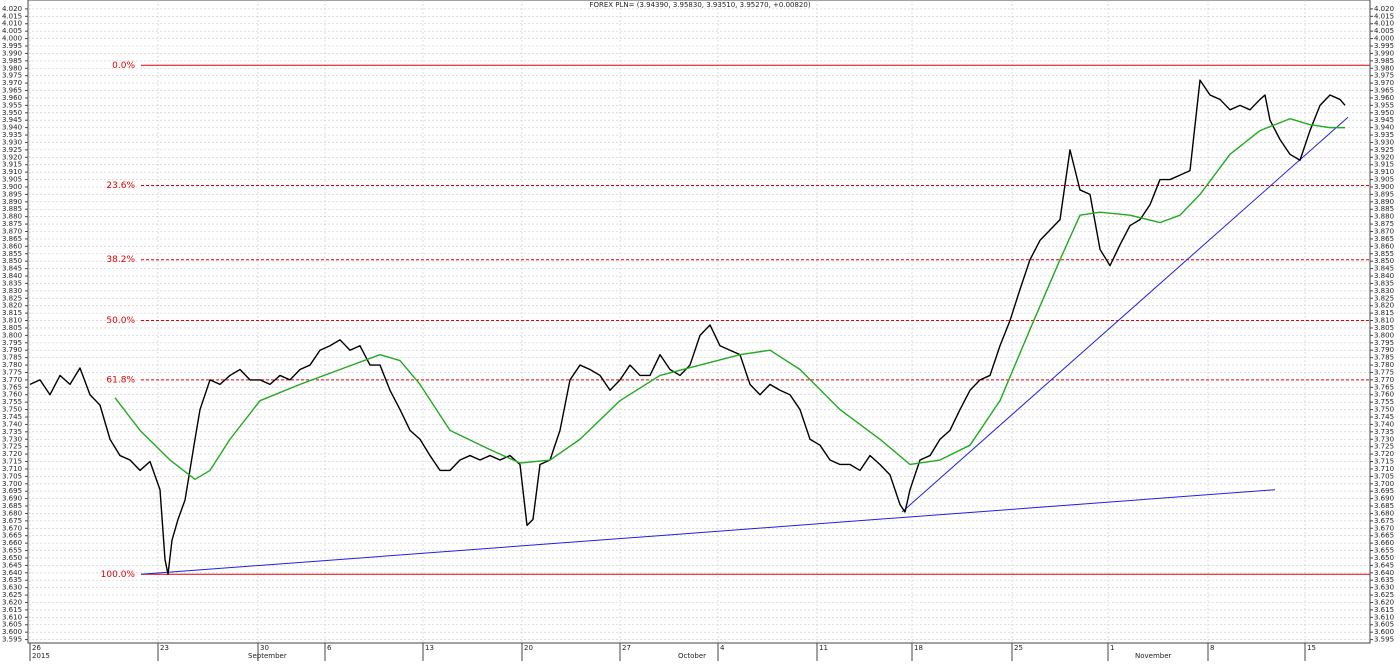 This screenshot has width=1400, height=665. Describe the element at coordinates (123, 66) in the screenshot. I see `fib-label: 0.0%` at that location.